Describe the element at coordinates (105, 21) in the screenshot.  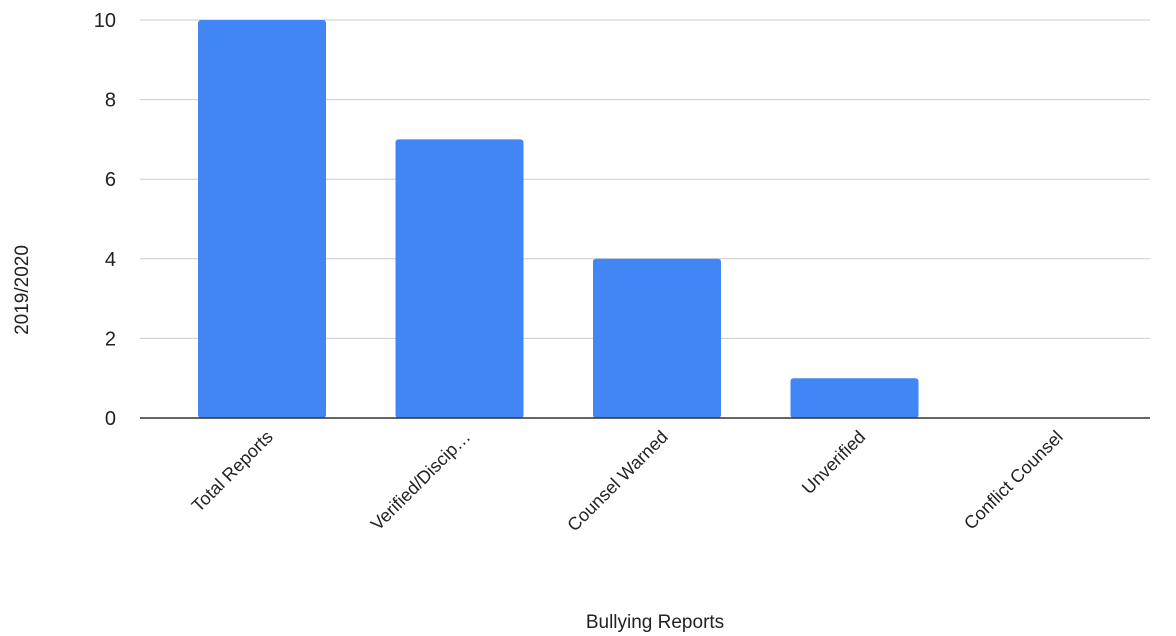
I see `y-tick-label: 10` at that location.